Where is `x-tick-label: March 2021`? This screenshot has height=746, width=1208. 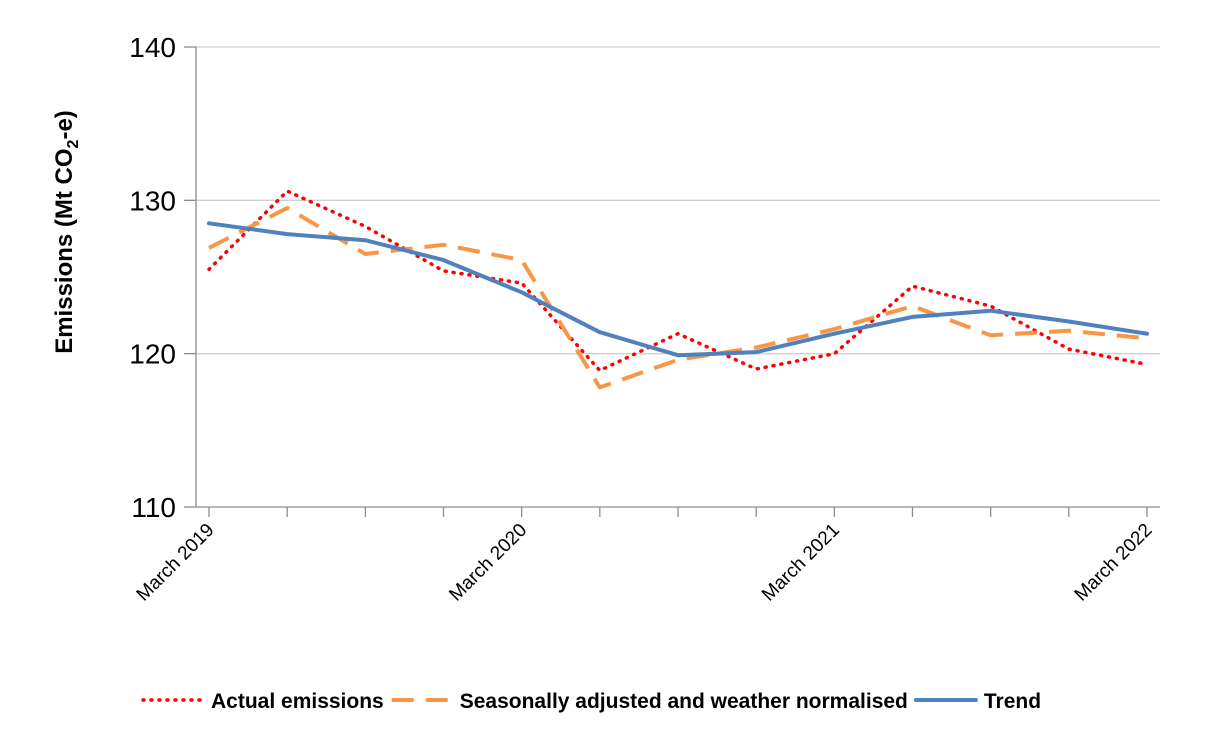
x-tick-label: March 2021 is located at coordinates (801, 563).